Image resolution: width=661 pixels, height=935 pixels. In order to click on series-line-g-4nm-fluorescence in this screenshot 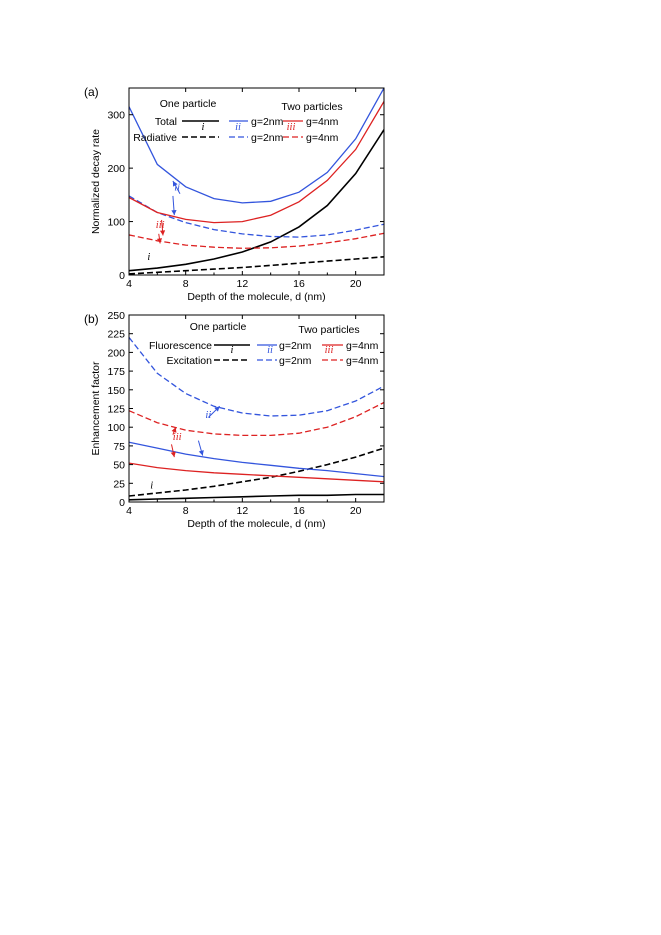, I will do `click(256, 472)`.